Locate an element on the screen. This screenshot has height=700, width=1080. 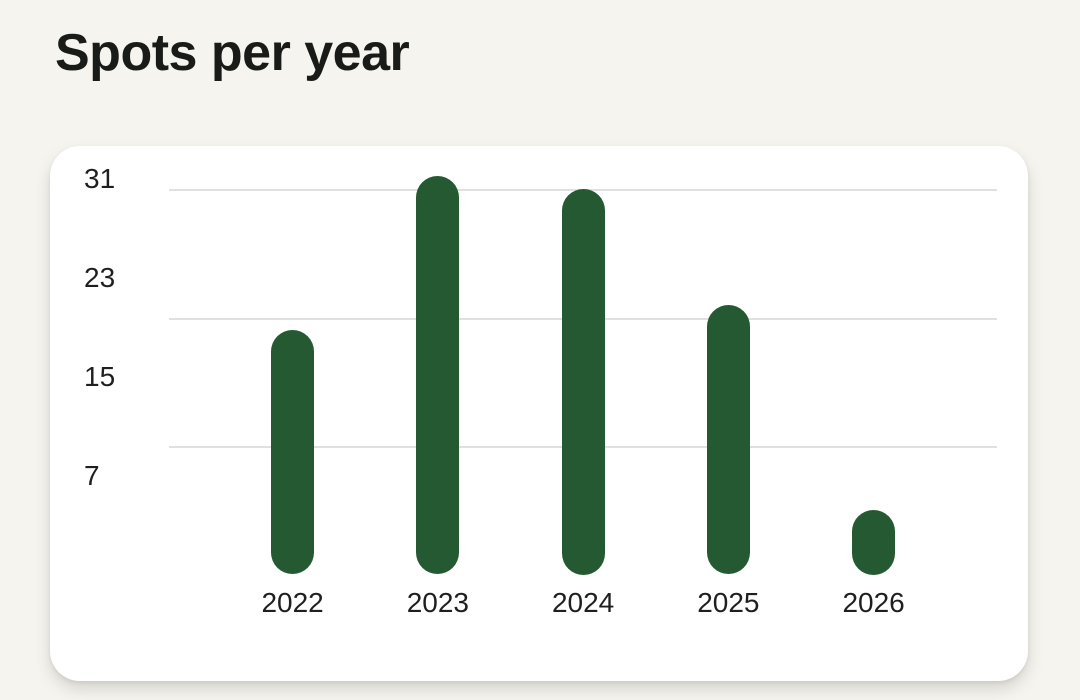
bar-2025 is located at coordinates (728, 439).